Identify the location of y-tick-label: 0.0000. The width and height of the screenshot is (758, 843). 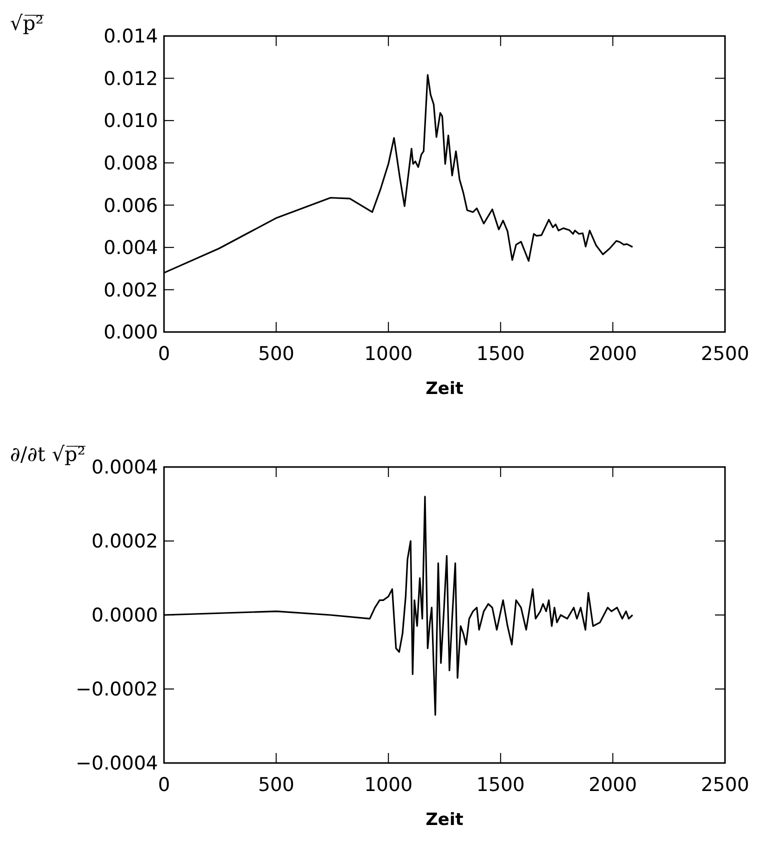
(125, 615).